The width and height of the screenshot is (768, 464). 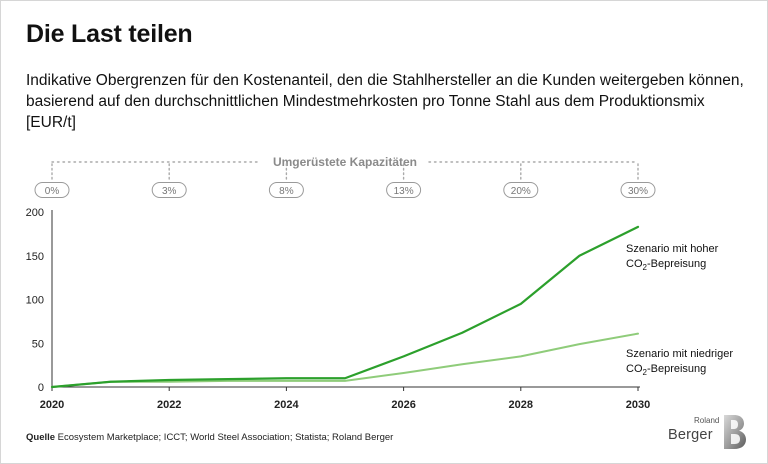 What do you see at coordinates (666, 265) in the screenshot?
I see `series-label-high-line2: CO2-Bepreisung` at bounding box center [666, 265].